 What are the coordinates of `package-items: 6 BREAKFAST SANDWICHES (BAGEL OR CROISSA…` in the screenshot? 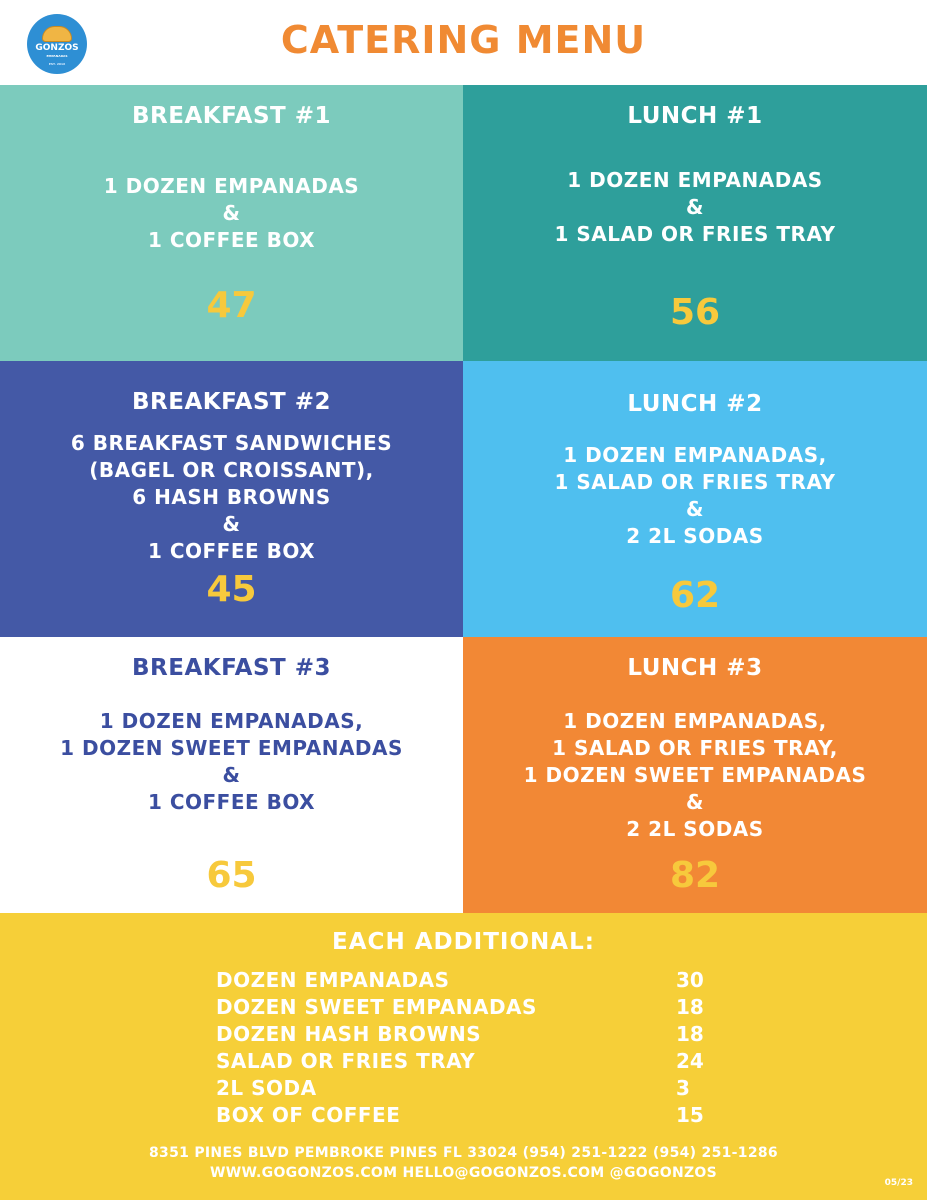 It's located at (231, 497).